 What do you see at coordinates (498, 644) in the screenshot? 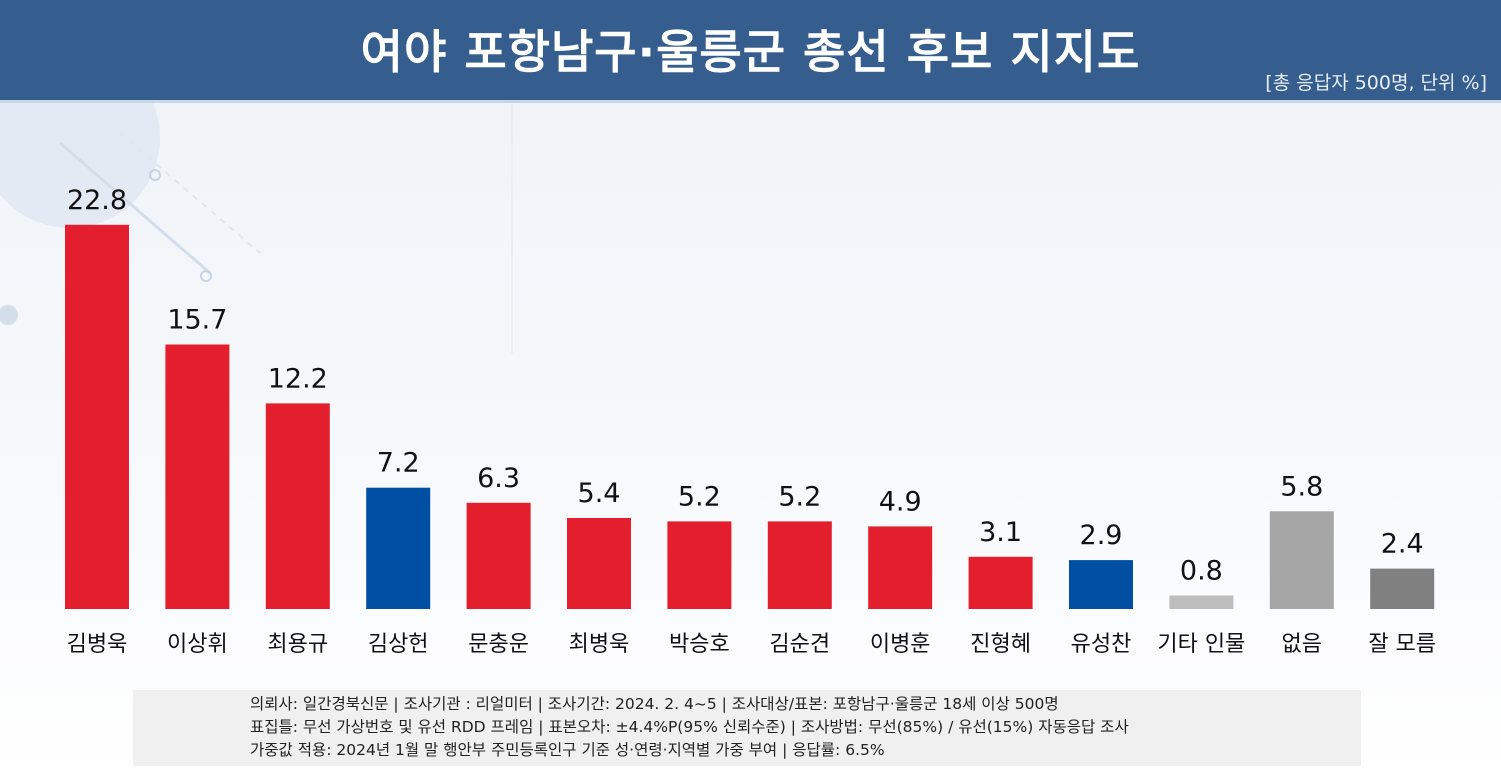
I see `category-label: 문충운` at bounding box center [498, 644].